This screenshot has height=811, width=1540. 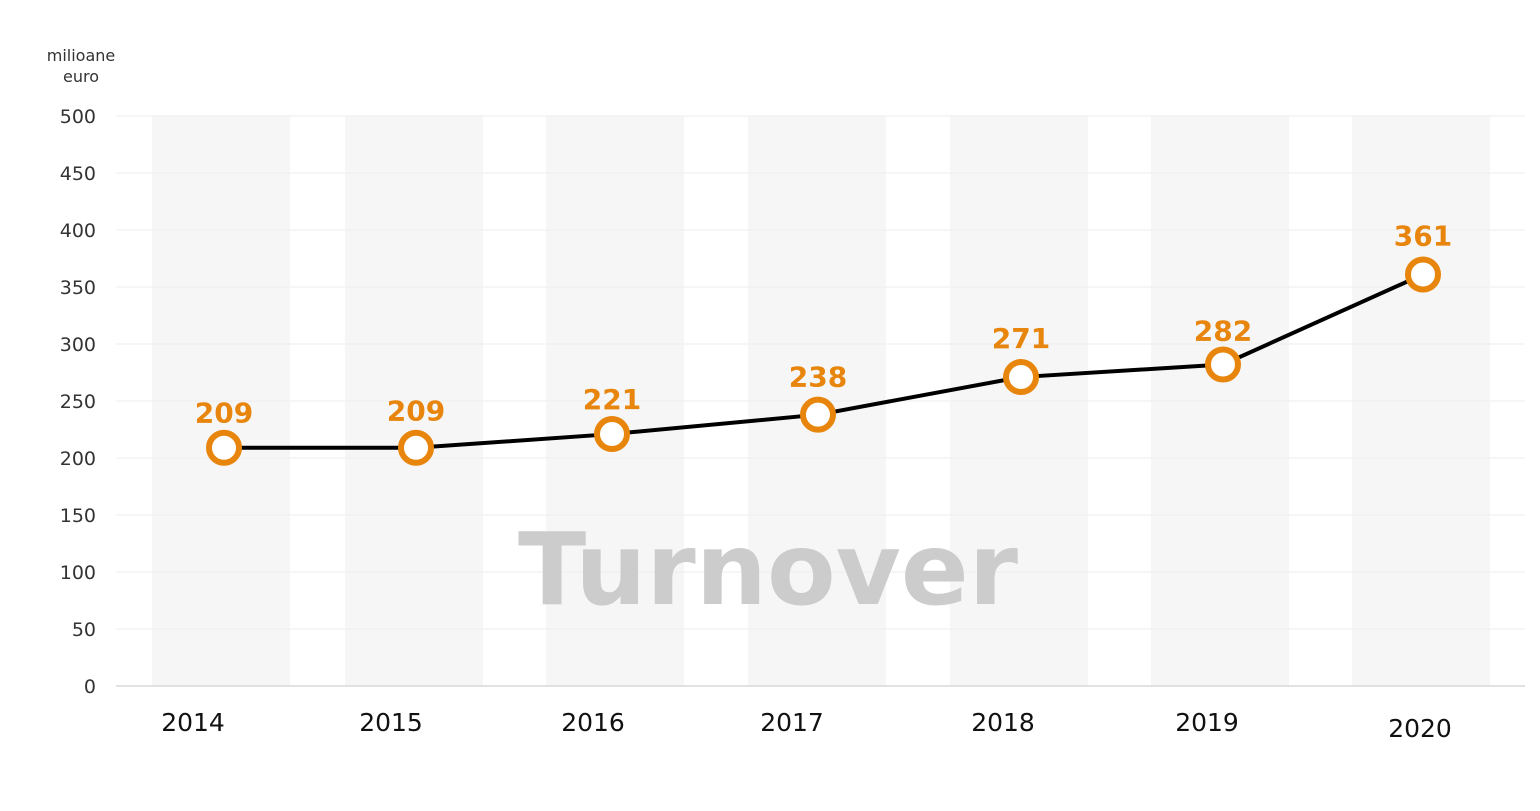 What do you see at coordinates (1420, 728) in the screenshot?
I see `x-tick-label: 2020` at bounding box center [1420, 728].